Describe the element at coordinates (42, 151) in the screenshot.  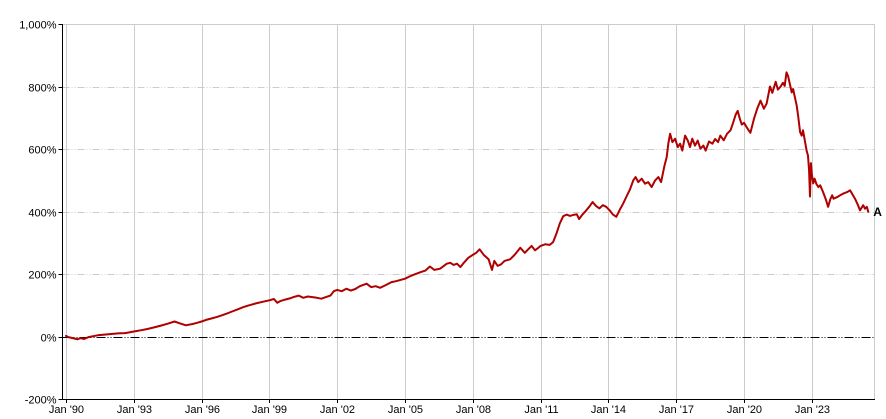
I see `y-axis-label: 600%` at that location.